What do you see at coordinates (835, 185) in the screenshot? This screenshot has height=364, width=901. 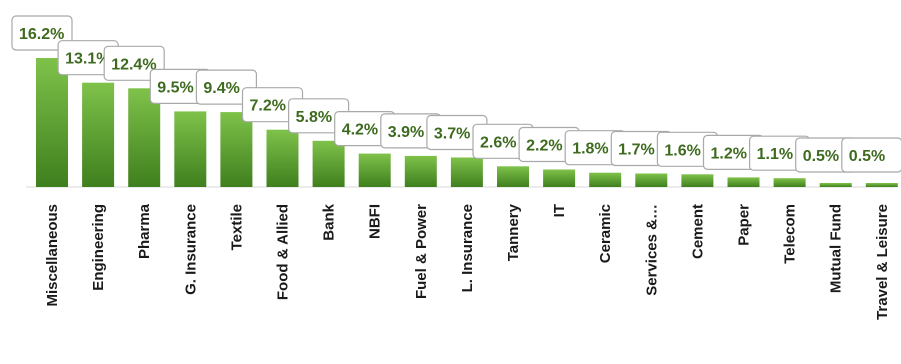 I see `bar-mutual-fund` at bounding box center [835, 185].